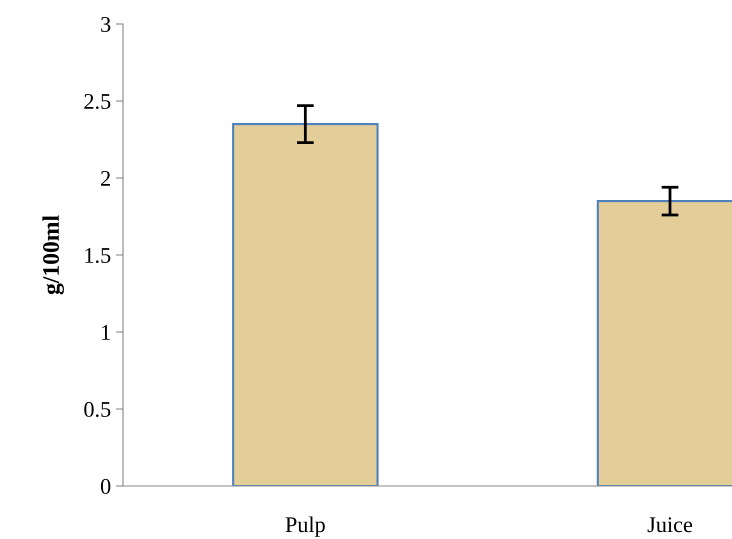 The width and height of the screenshot is (732, 539). What do you see at coordinates (53, 254) in the screenshot?
I see `y-axis-title: g/100ml` at bounding box center [53, 254].